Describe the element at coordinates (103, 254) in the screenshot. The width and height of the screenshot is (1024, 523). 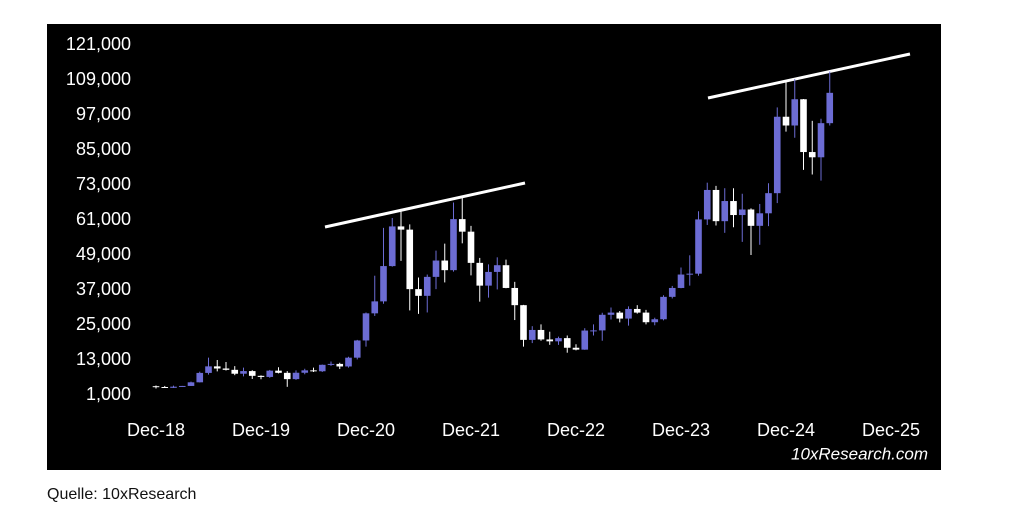
I see `y-tick-label: 49,000` at that location.